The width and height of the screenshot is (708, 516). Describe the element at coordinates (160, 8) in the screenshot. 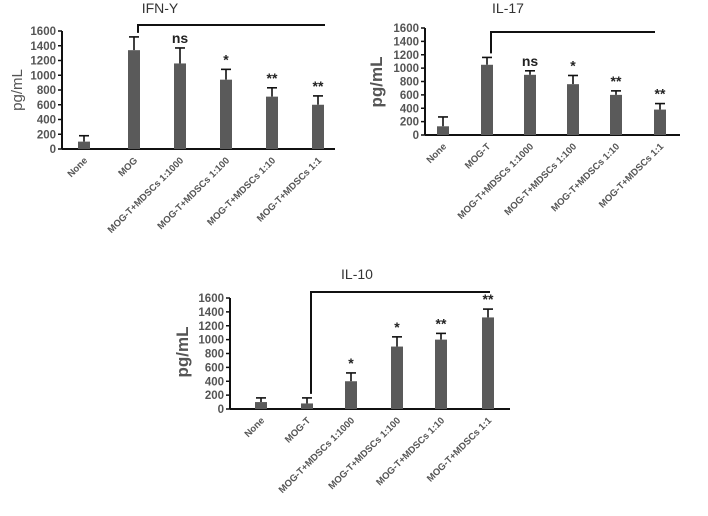

I see `chart-title: IFN-Y` at that location.